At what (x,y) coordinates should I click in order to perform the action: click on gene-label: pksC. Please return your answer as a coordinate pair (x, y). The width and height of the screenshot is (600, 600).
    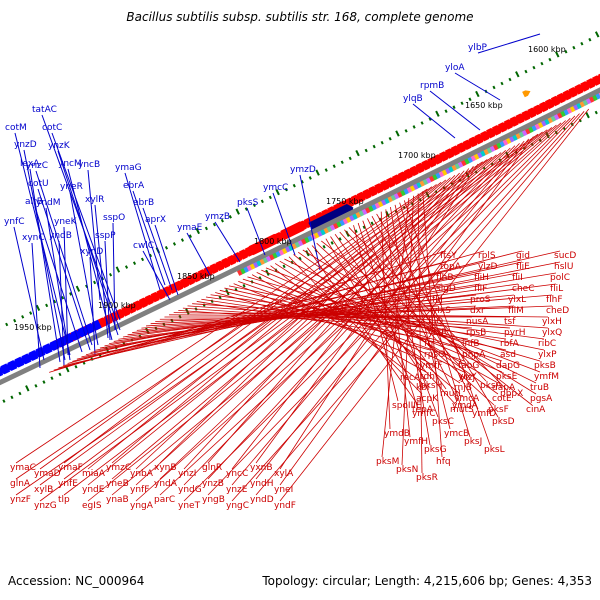
    Looking at the image, I should click on (443, 422).